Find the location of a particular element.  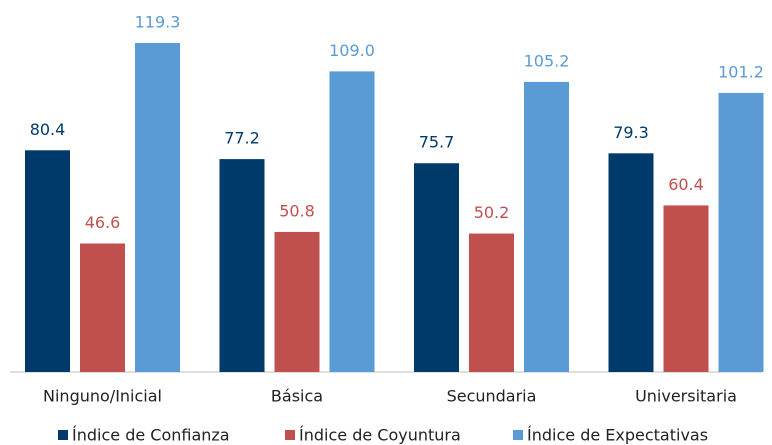

data-label: 75.7 is located at coordinates (437, 142).